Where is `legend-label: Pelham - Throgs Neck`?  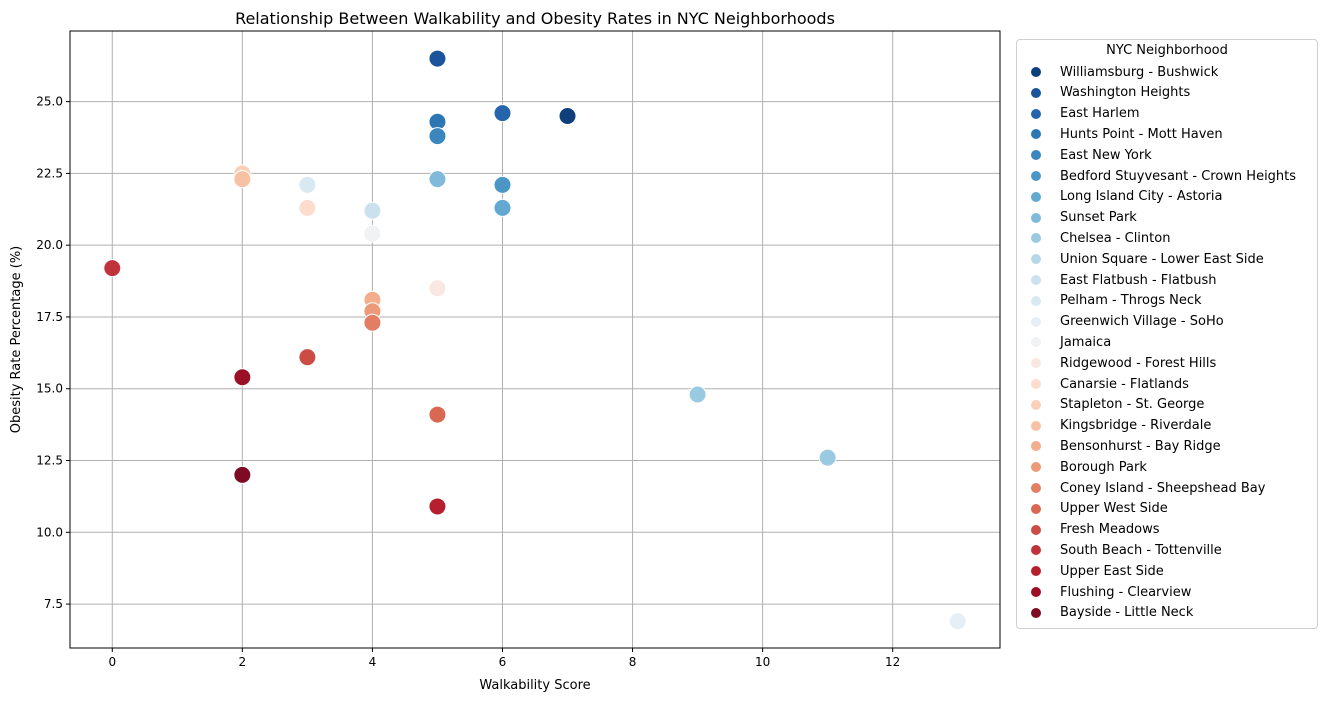 legend-label: Pelham - Throgs Neck is located at coordinates (1131, 301).